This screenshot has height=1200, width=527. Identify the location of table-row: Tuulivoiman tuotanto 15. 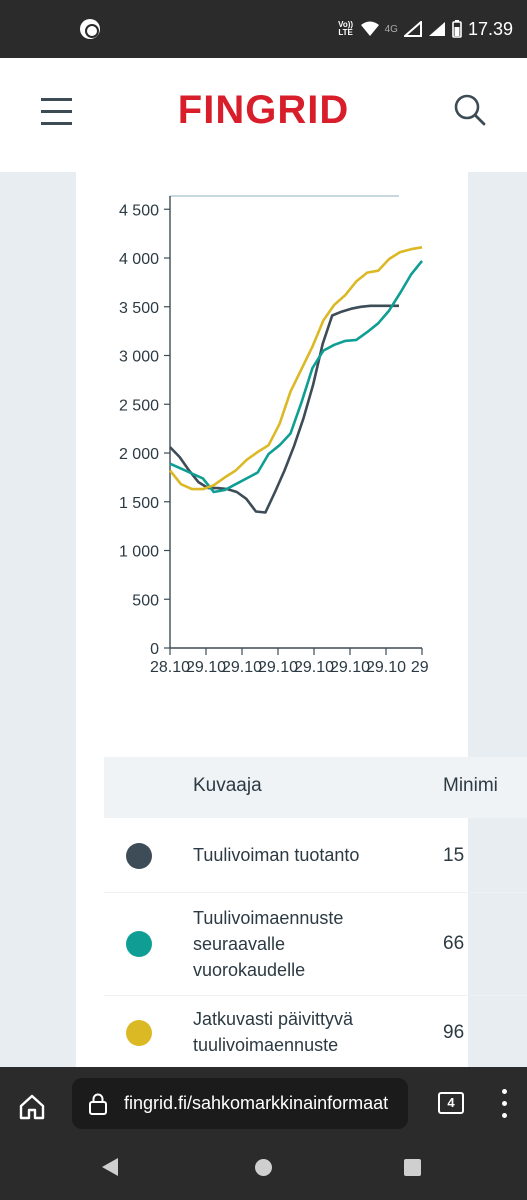
(315, 855).